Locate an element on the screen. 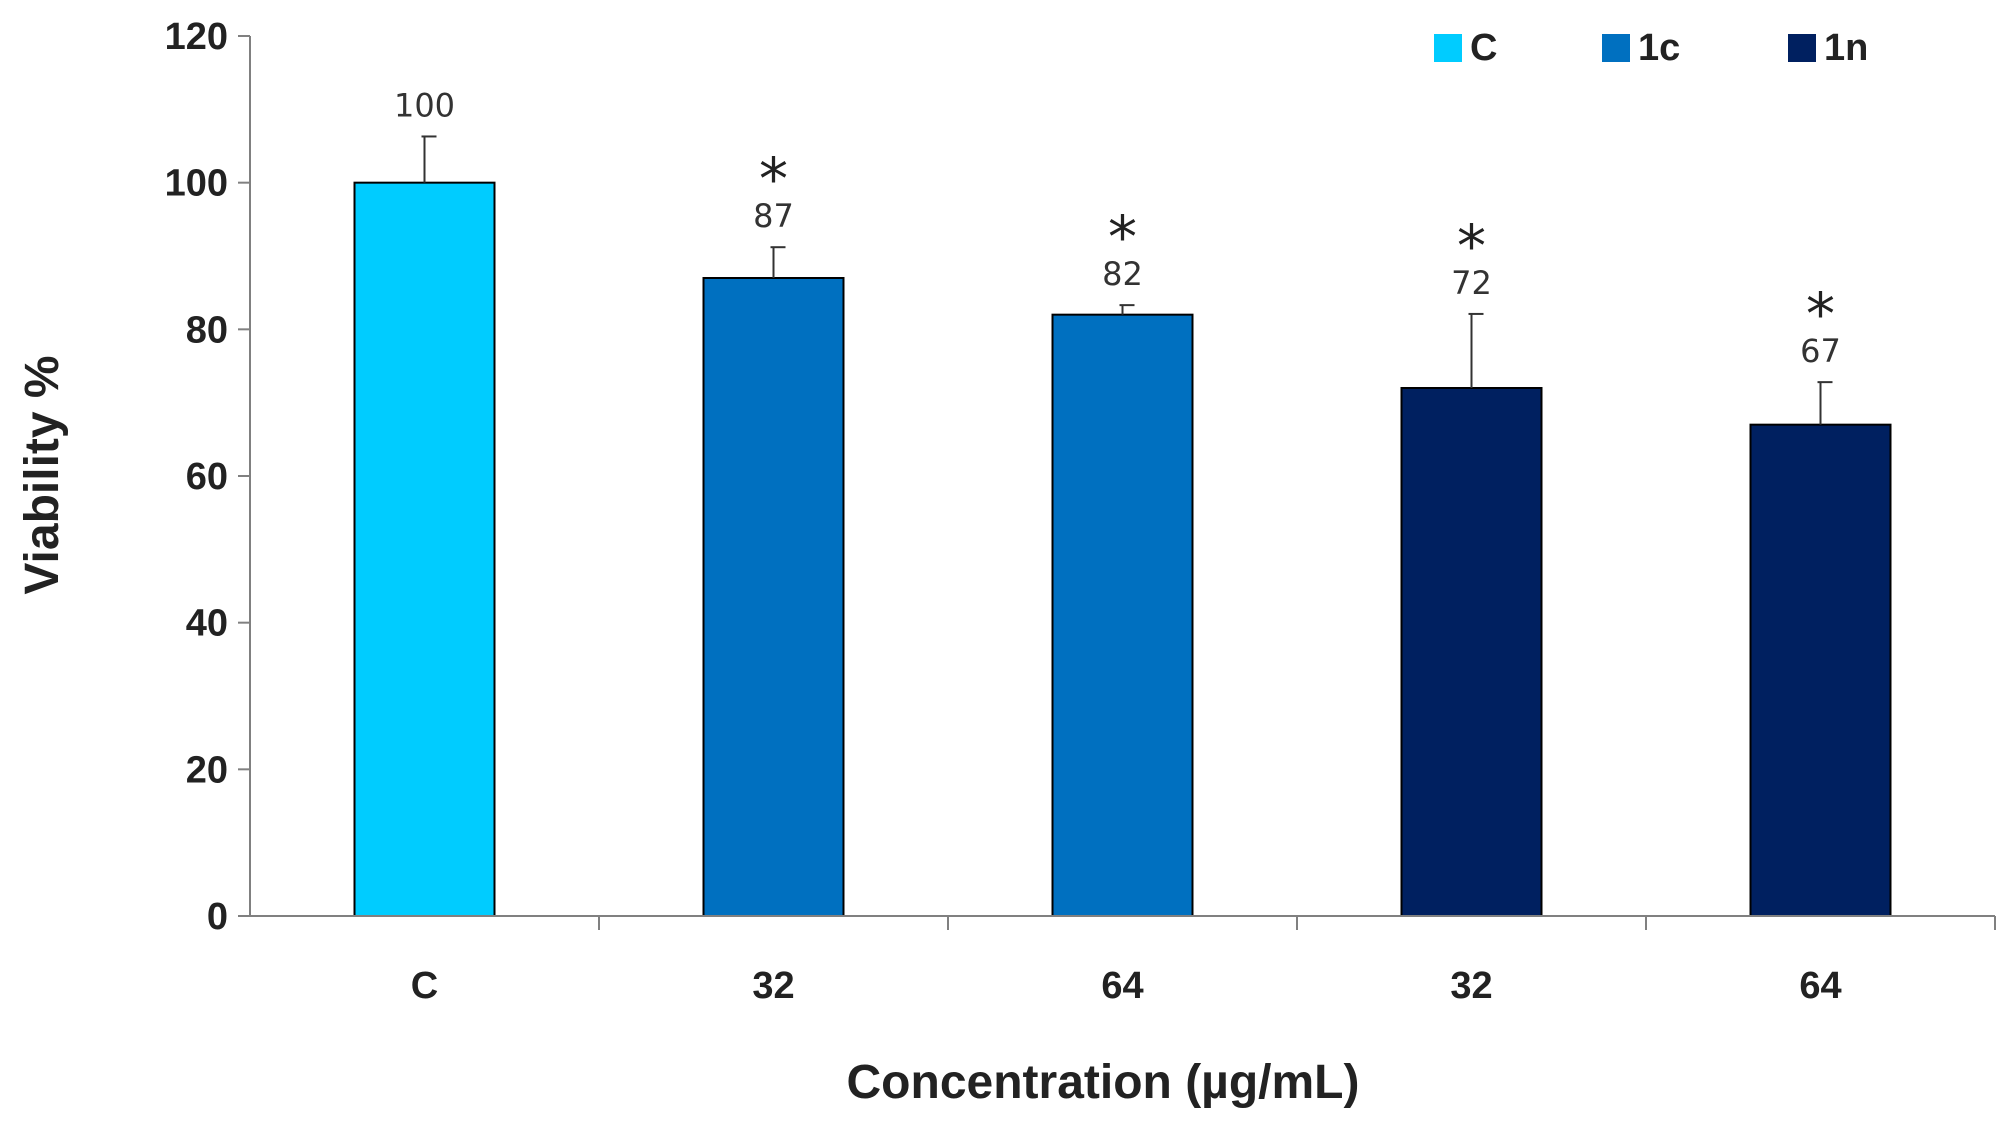 The height and width of the screenshot is (1128, 2010). y-axis-ticks: 0 20 40 60 80 100 120 is located at coordinates (207, 477).